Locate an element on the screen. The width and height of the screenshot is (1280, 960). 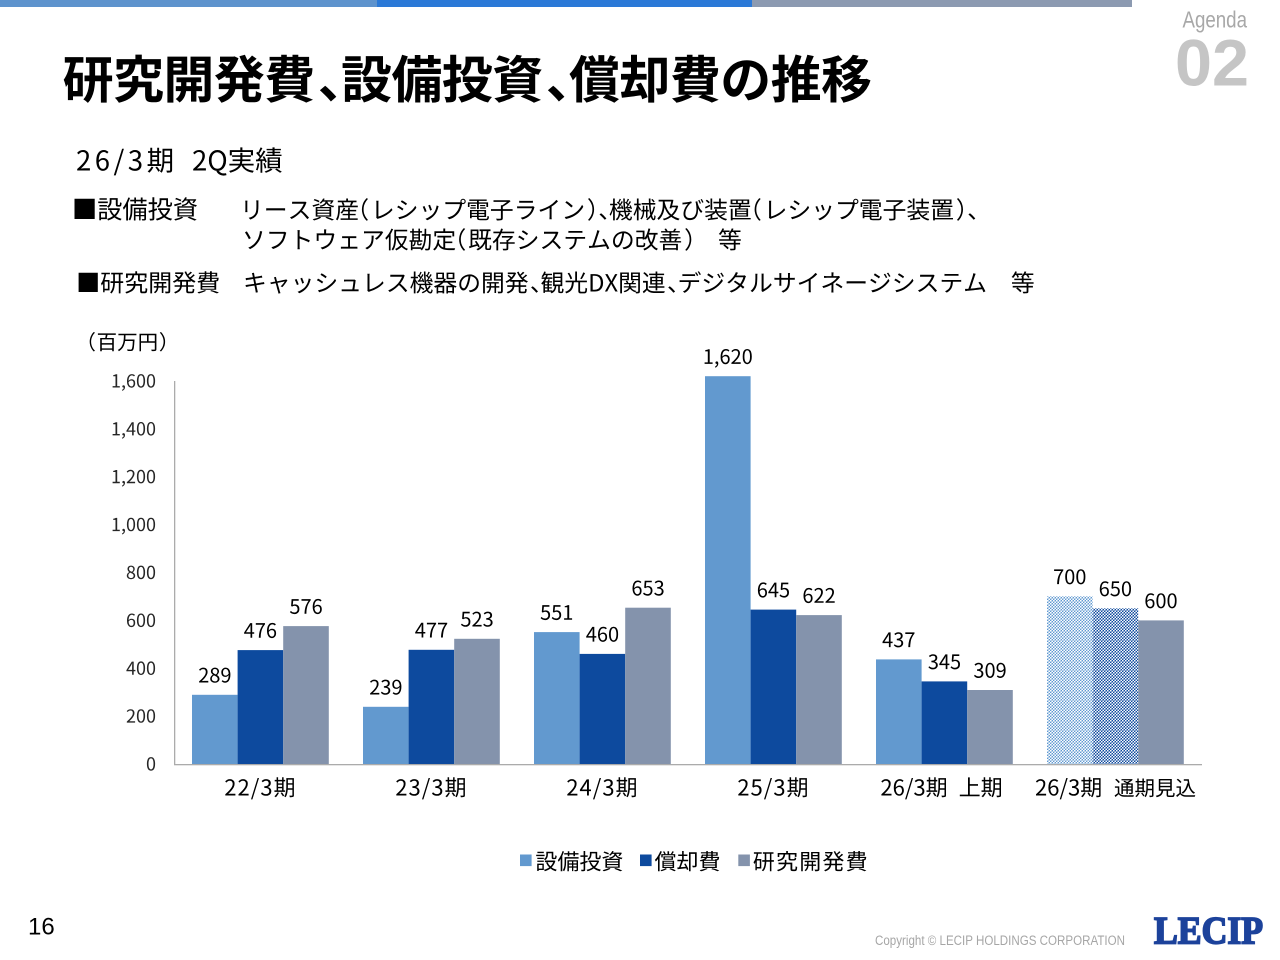
svg-text: Agenda is located at coordinates (1215, 19).